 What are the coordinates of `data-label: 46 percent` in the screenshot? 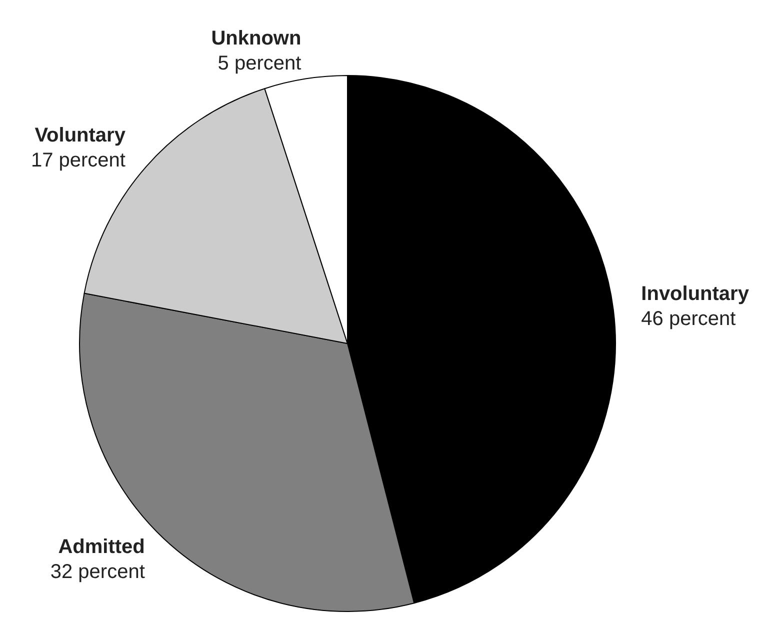 It's located at (688, 319).